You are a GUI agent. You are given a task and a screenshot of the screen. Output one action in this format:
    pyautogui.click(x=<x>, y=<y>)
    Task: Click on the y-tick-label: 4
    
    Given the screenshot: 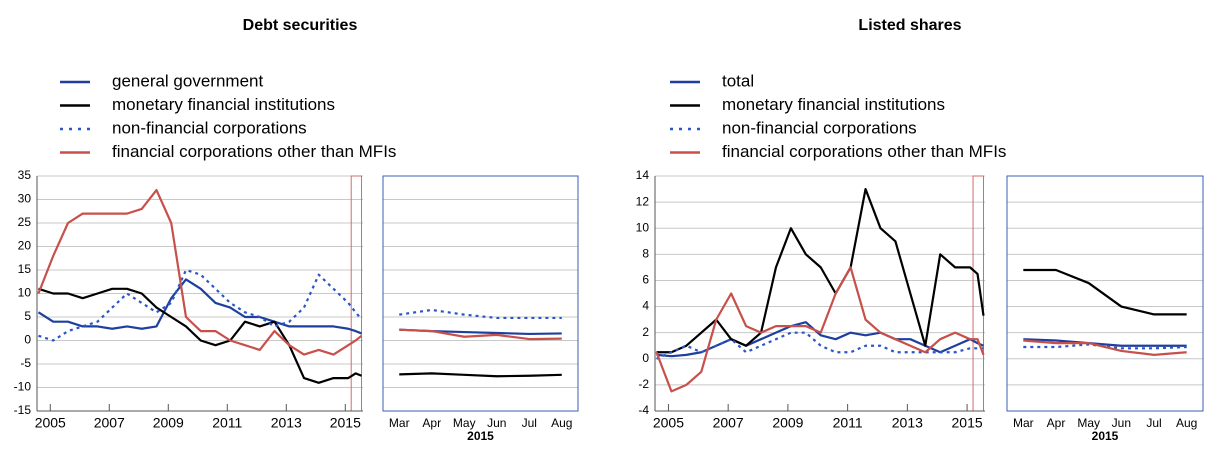 What is the action you would take?
    pyautogui.click(x=645, y=306)
    